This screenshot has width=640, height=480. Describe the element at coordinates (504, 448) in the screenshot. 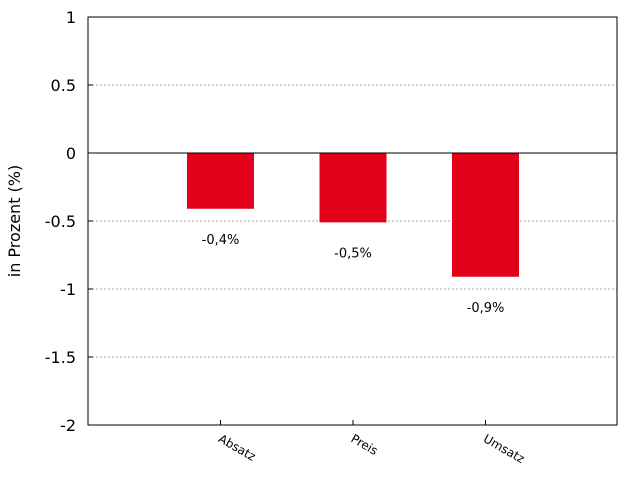

I see `x-tick-label: Umsatz` at that location.